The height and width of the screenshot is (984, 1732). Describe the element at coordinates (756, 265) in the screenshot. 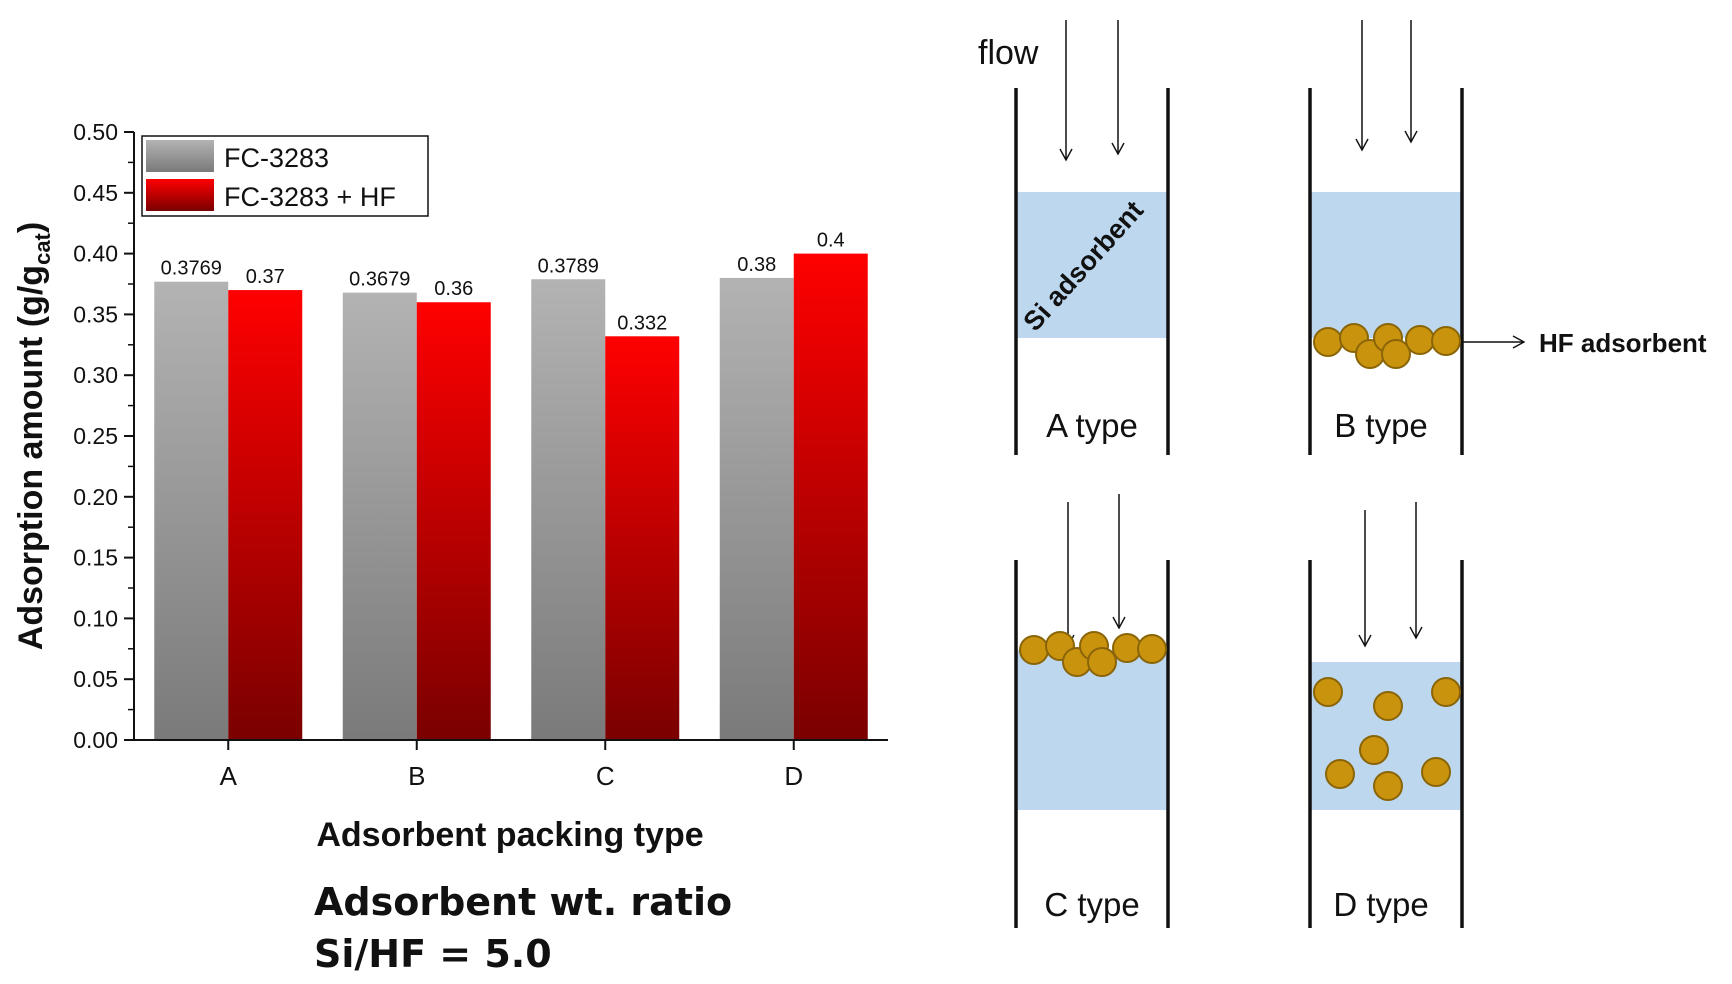

I see `bar-value-label: 0.38` at that location.